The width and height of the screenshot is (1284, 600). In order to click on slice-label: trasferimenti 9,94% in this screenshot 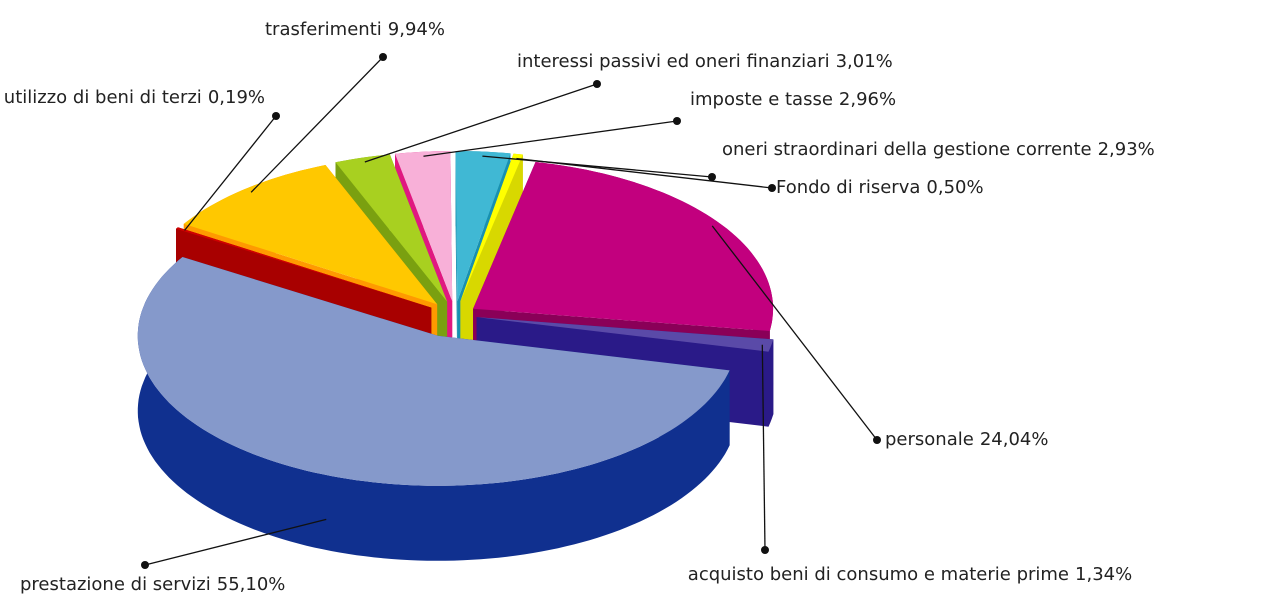, I will do `click(355, 29)`.